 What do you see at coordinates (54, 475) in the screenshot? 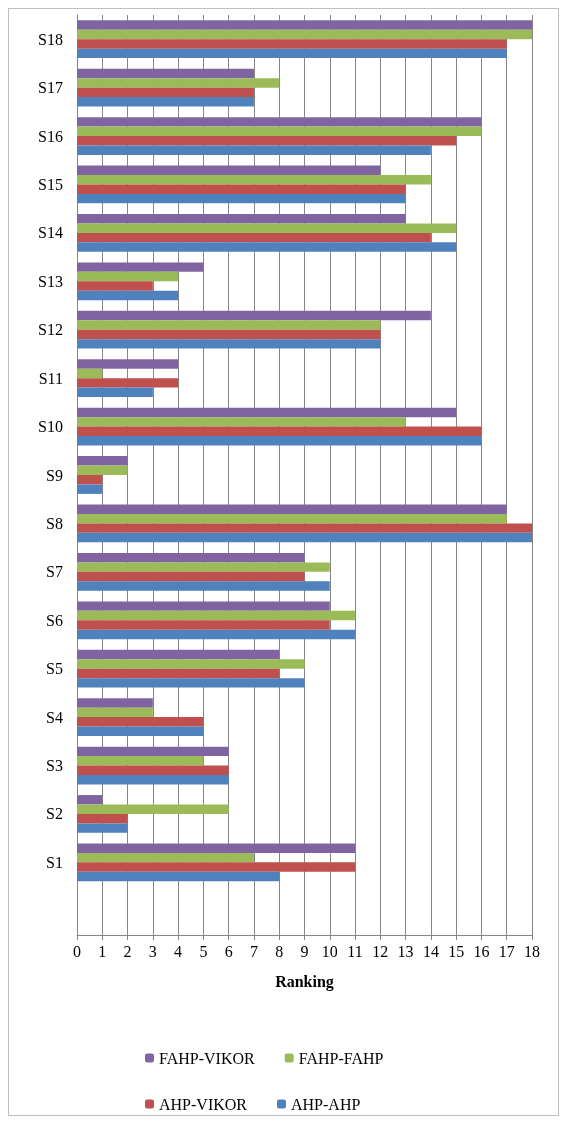
I see `y-tick-label: S9` at bounding box center [54, 475].